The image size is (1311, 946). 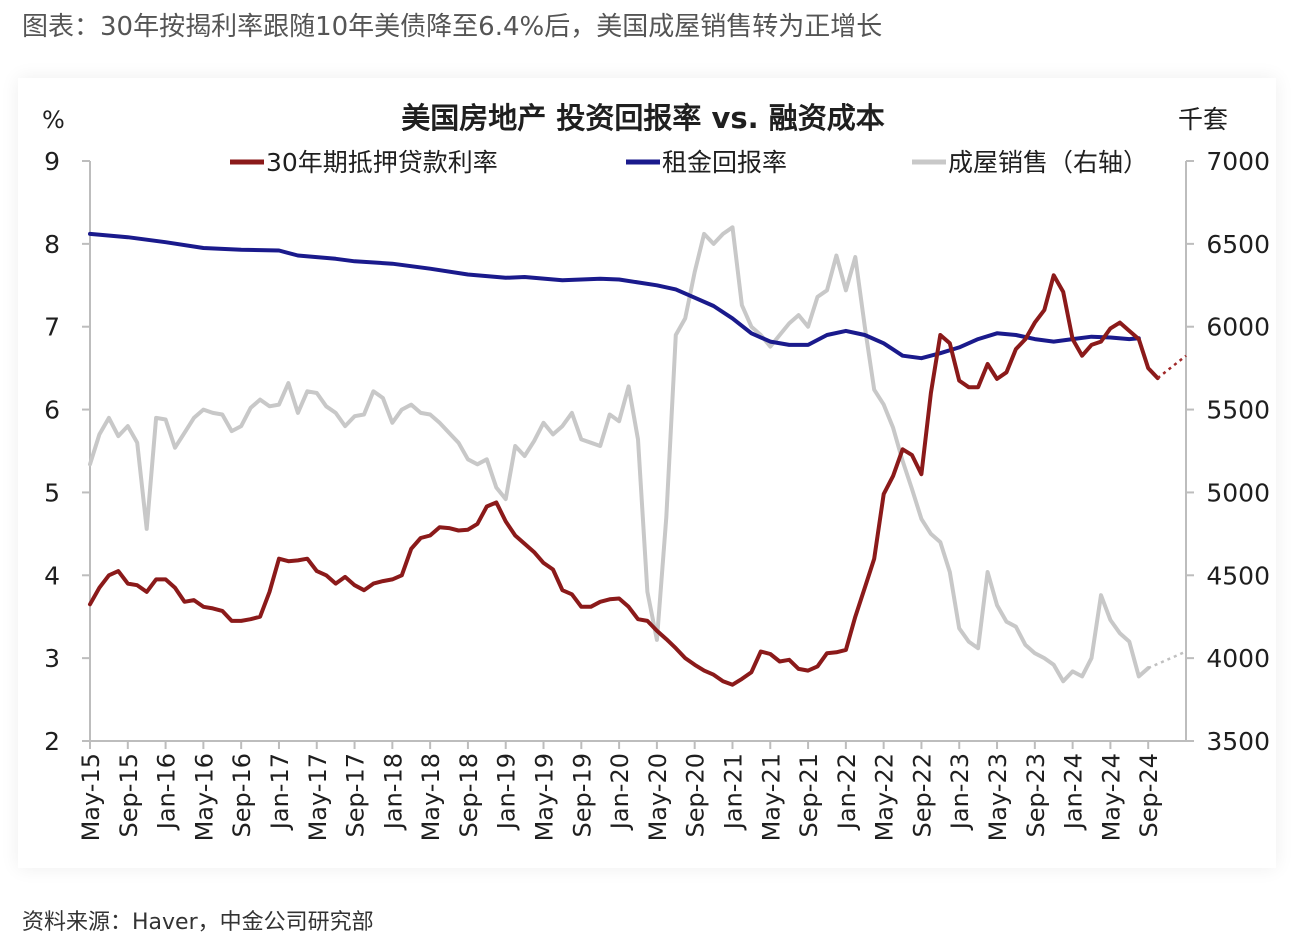 I want to click on x-tick-label: Jan-18, so click(x=393, y=792).